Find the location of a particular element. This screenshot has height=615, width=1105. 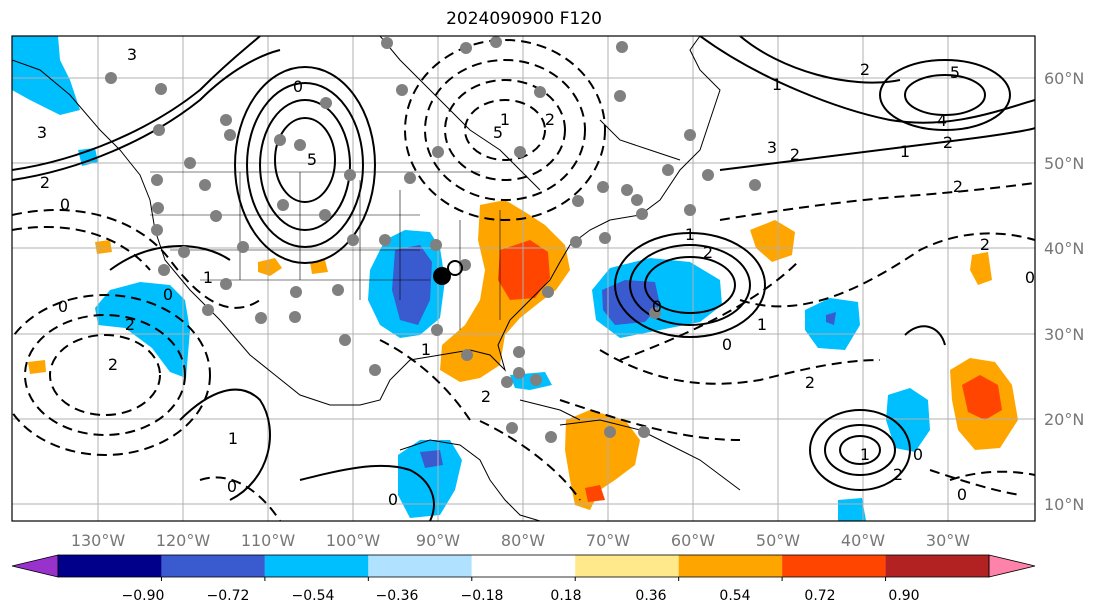

highlight-point is located at coordinates (442, 276).